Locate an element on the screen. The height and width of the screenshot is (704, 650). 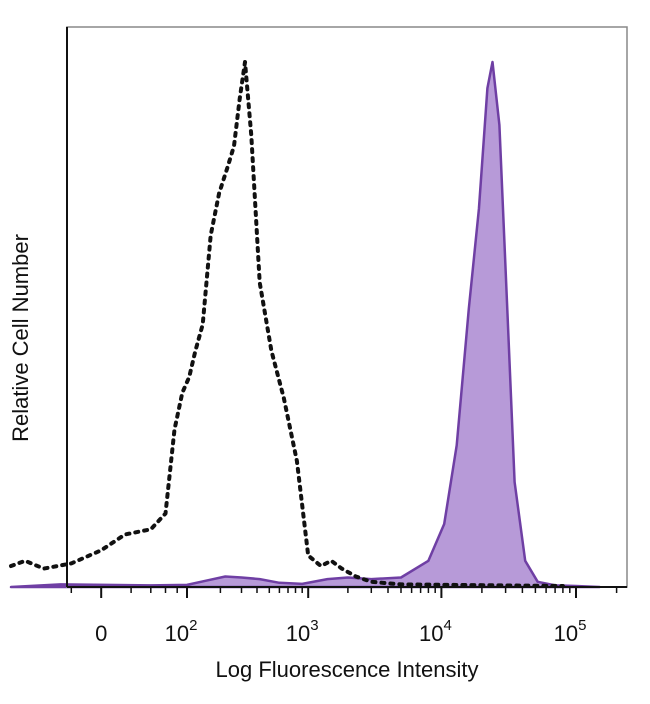
x-tick-label: 10⁵ is located at coordinates (570, 631).